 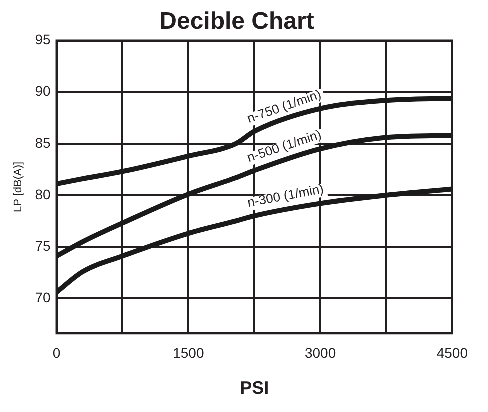 I want to click on x-tick-label: 4500, so click(x=452, y=352).